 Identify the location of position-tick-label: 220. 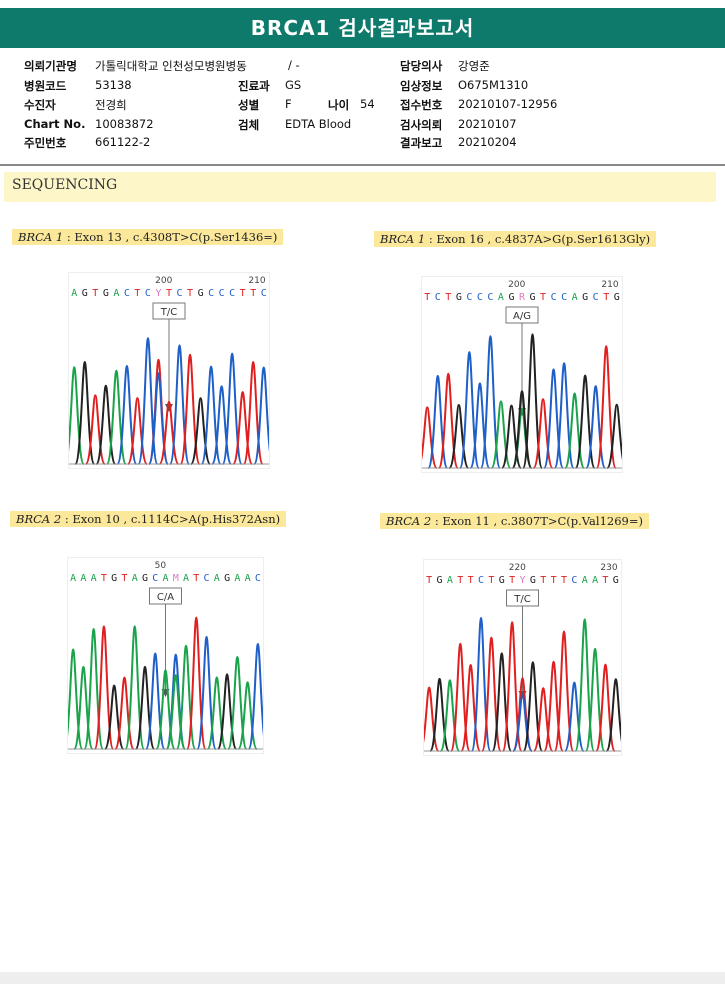
(517, 568).